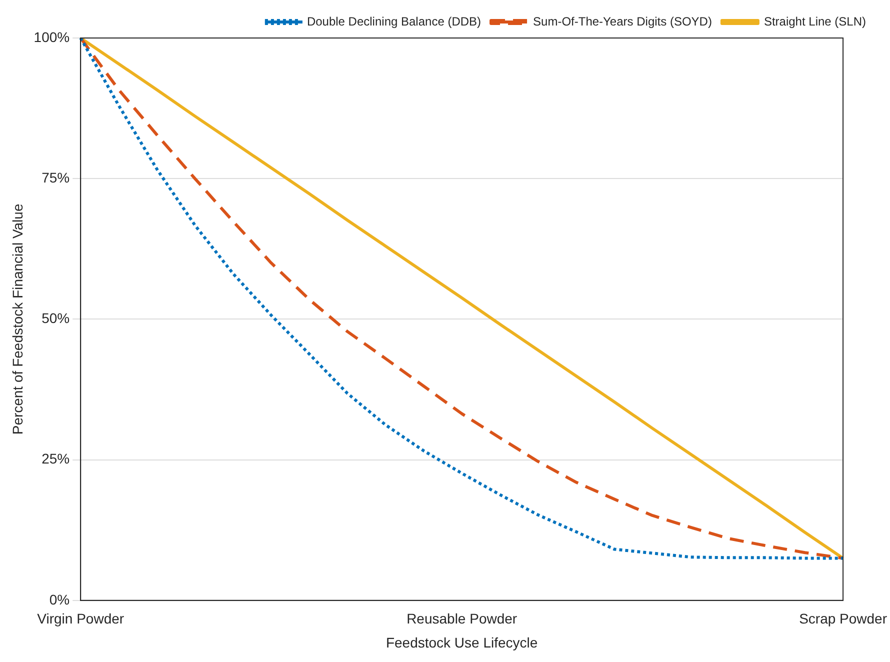  What do you see at coordinates (462, 642) in the screenshot?
I see `x-axis-title: Feedstock Use Lifecycle` at bounding box center [462, 642].